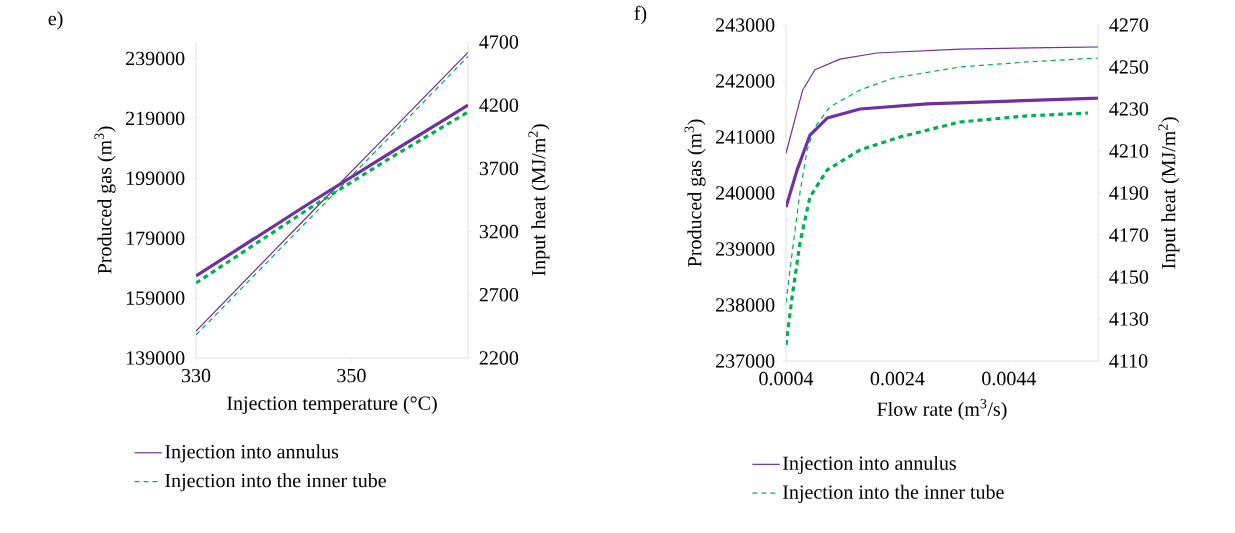  I want to click on y-tick-label: 139000, so click(155, 358).